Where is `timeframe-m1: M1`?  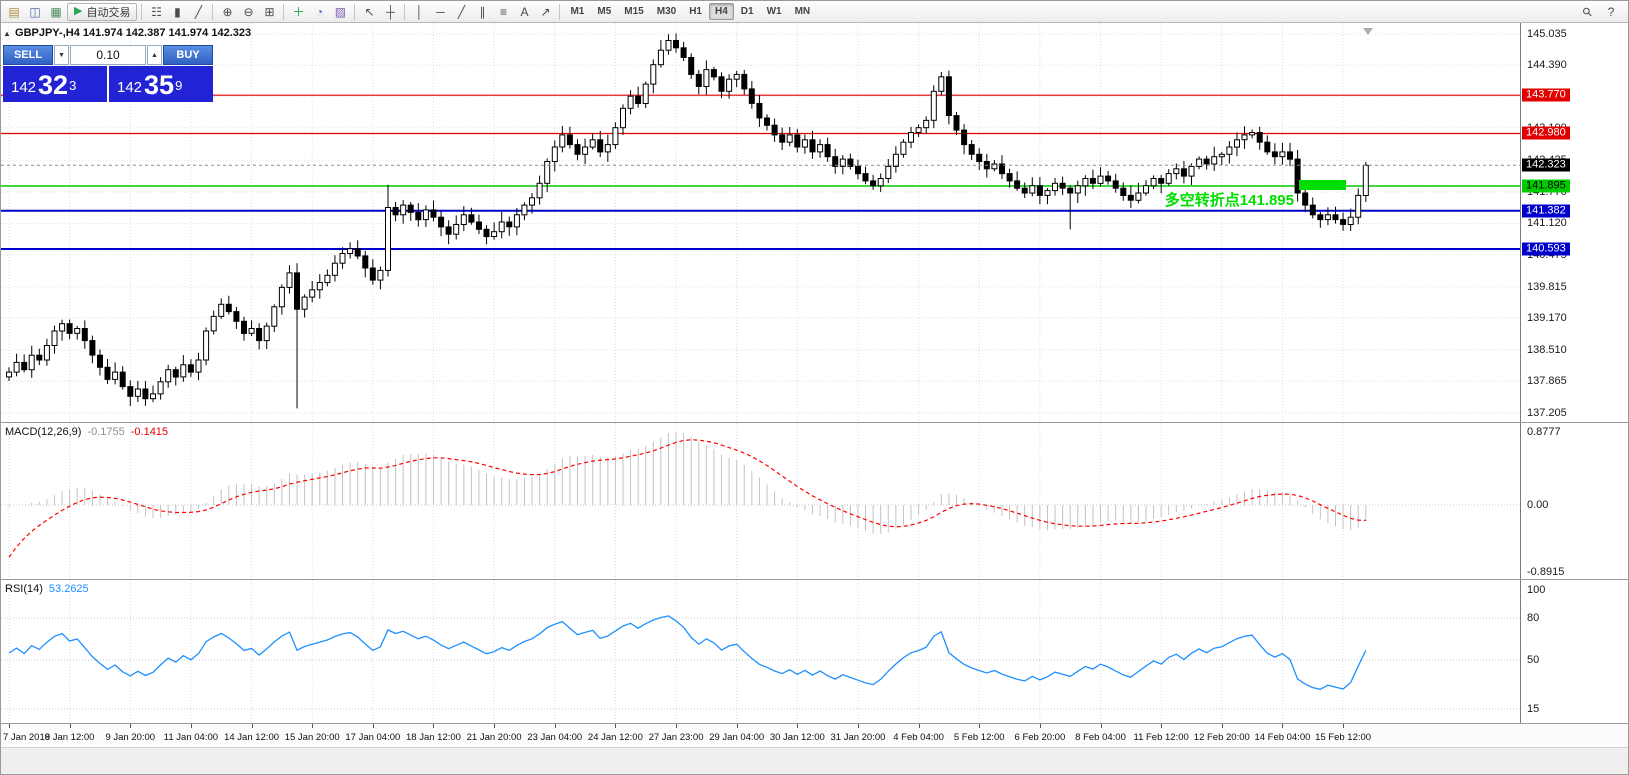
timeframe-m1: M1 is located at coordinates (577, 11).